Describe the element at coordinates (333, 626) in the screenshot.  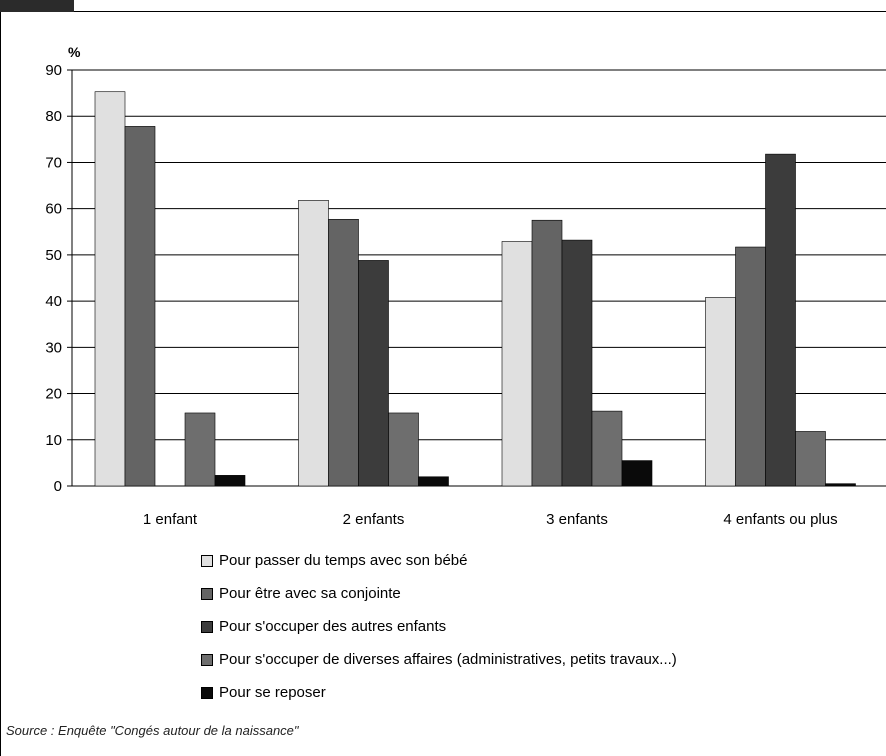
I see `legend-label: Pour s'occuper des autres enfants` at that location.